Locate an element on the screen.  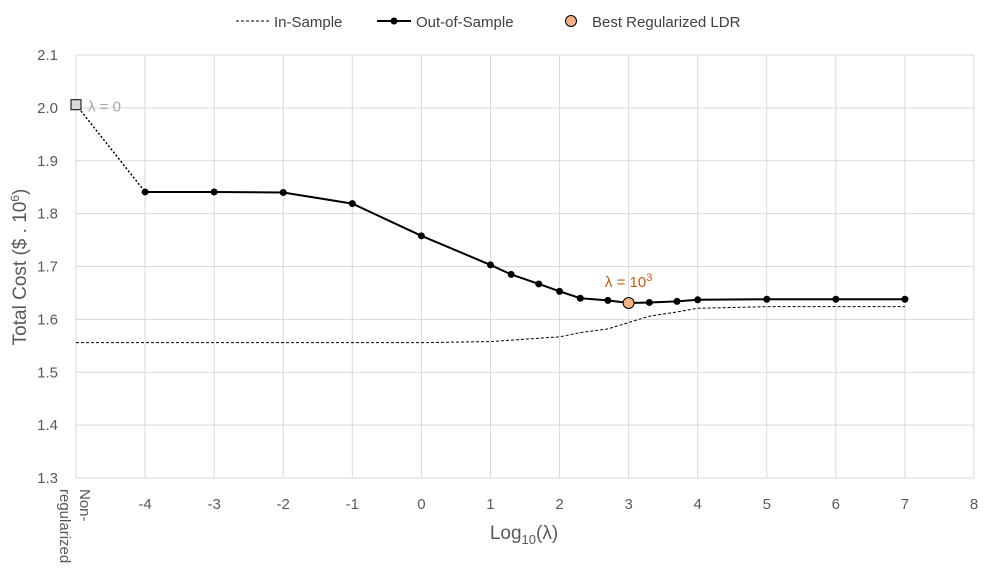
x-tick-label: -4 is located at coordinates (144, 504).